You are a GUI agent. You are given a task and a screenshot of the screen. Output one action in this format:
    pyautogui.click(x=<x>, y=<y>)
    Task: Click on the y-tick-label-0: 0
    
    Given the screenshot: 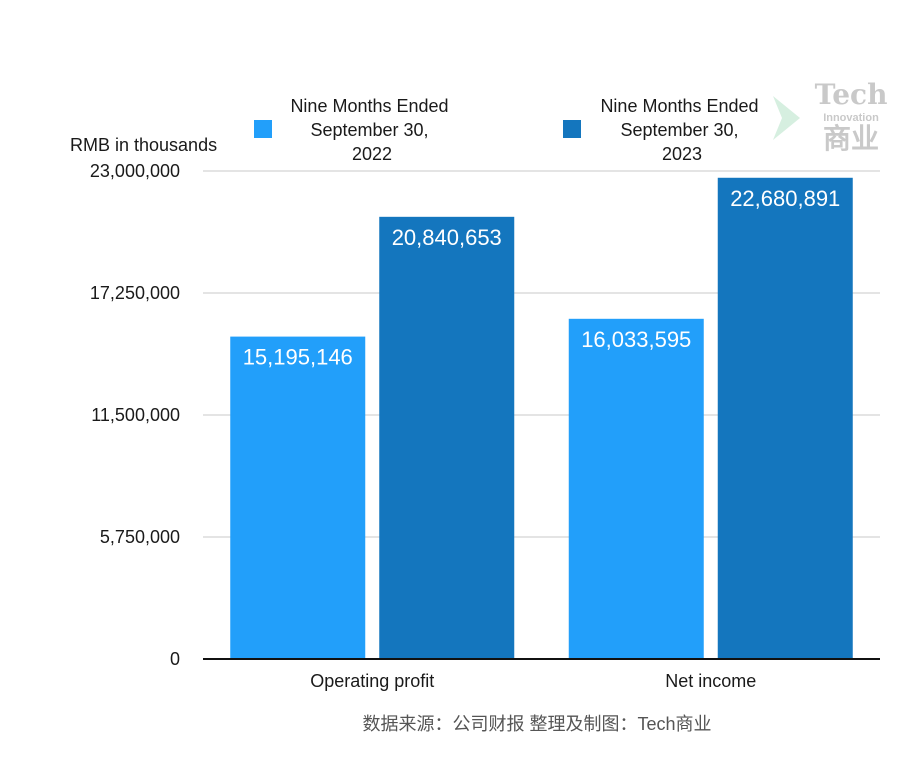 What is the action you would take?
    pyautogui.click(x=175, y=659)
    